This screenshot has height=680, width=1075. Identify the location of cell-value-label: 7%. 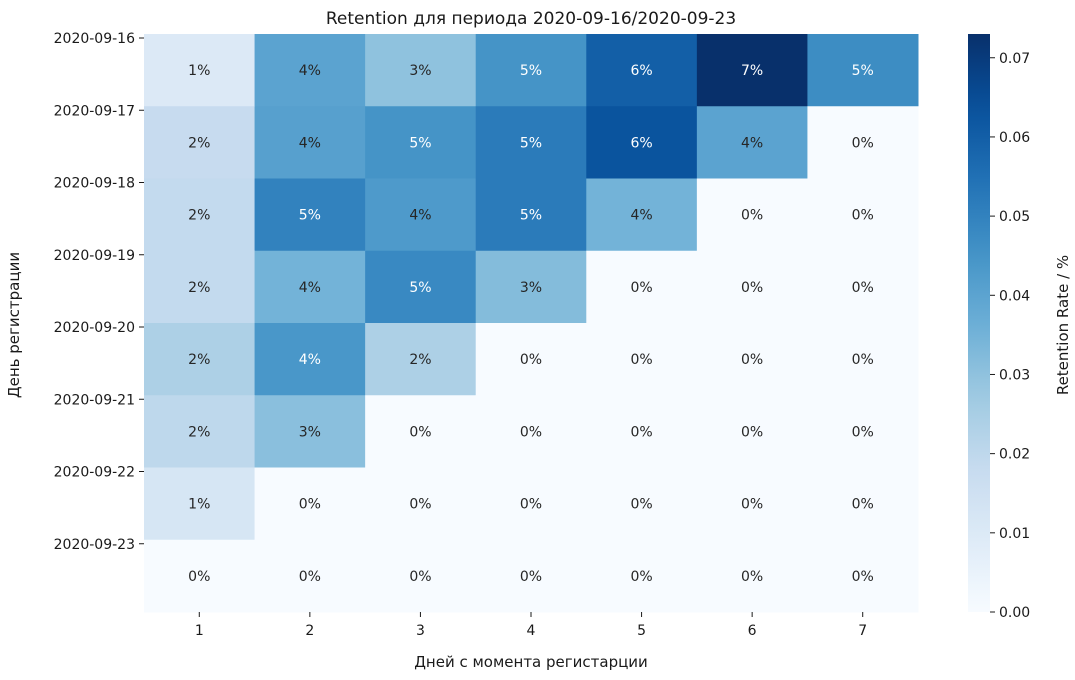
(752, 71).